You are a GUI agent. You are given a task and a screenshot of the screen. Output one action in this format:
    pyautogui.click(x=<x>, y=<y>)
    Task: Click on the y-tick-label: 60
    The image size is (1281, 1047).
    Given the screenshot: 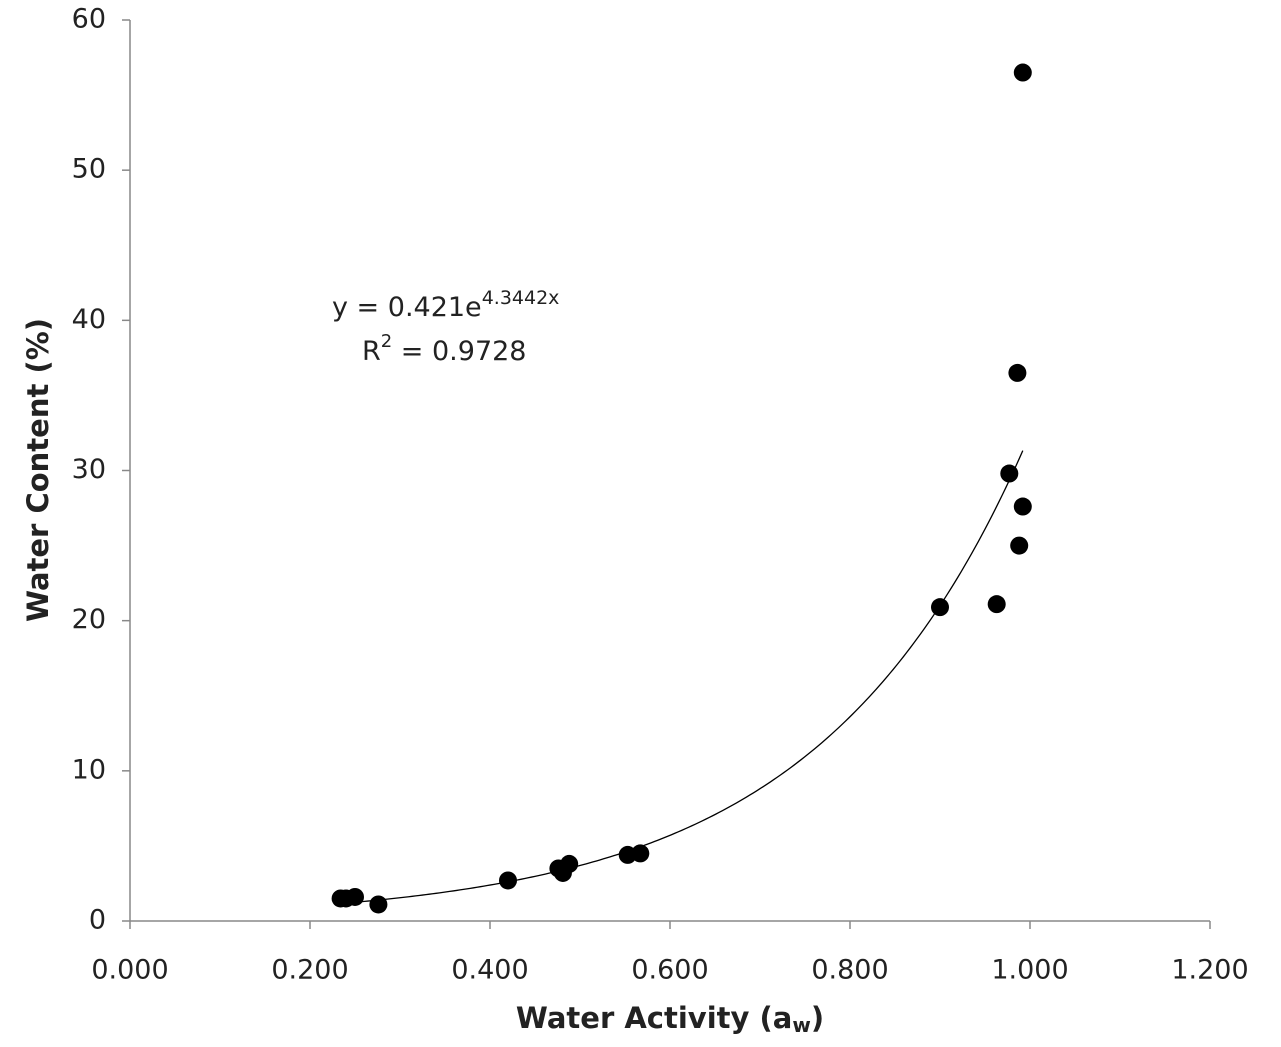 What is the action you would take?
    pyautogui.click(x=89, y=19)
    